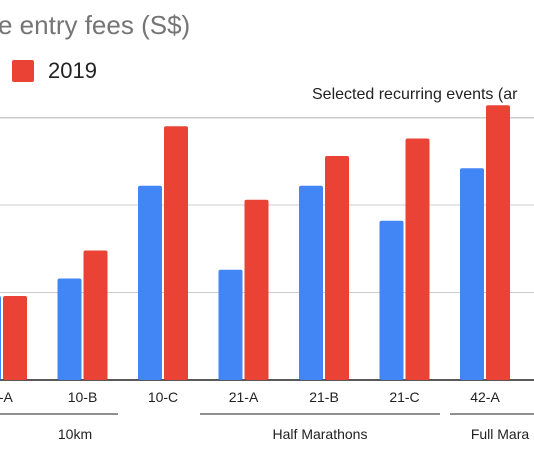  Describe the element at coordinates (163, 397) in the screenshot. I see `x-tick-label-10-c: 10-C` at that location.